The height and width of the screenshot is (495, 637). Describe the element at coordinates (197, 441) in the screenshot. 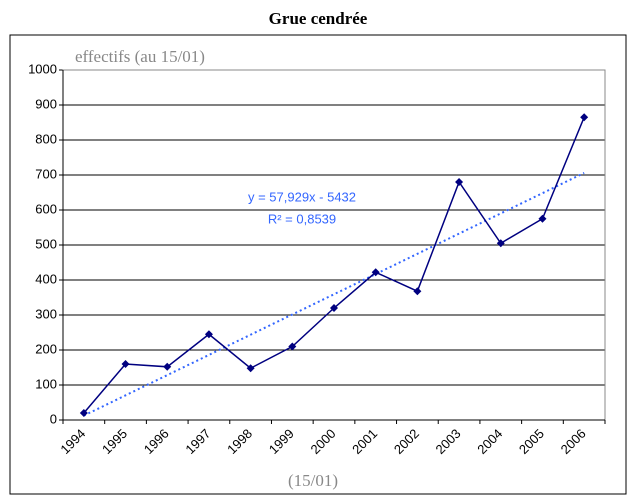

I see `x-tick-label: 1997` at that location.